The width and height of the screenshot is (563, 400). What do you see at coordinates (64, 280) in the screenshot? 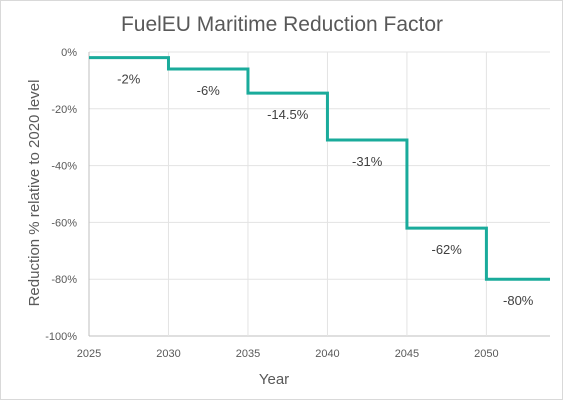
I see `y-tick-label: -80%` at bounding box center [64, 280].